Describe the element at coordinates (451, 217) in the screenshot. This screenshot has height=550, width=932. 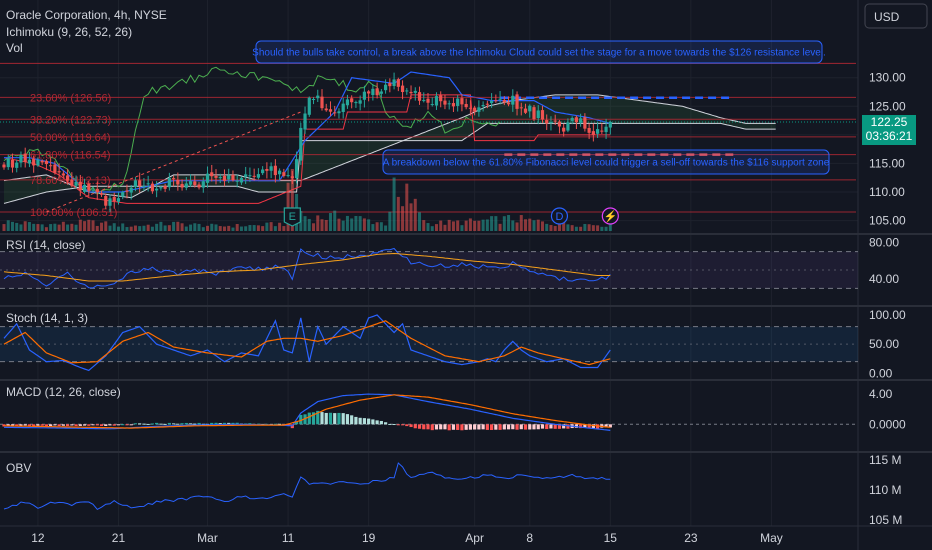
I see `event-markers: E D ⚡` at that location.